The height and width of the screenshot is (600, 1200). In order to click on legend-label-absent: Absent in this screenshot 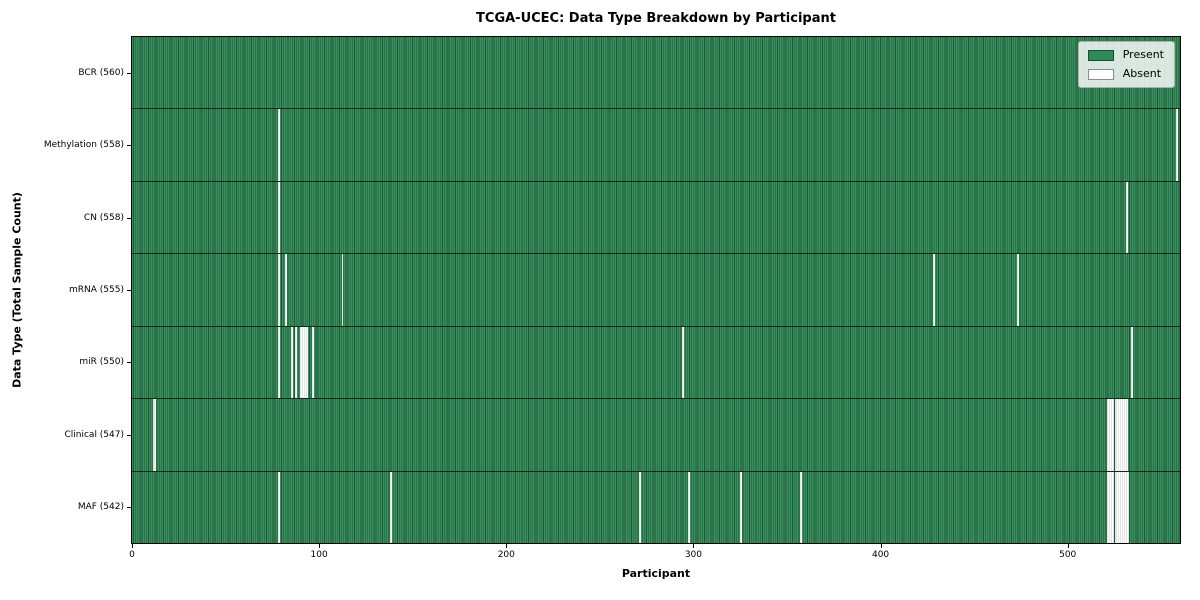, I will do `click(1142, 73)`.